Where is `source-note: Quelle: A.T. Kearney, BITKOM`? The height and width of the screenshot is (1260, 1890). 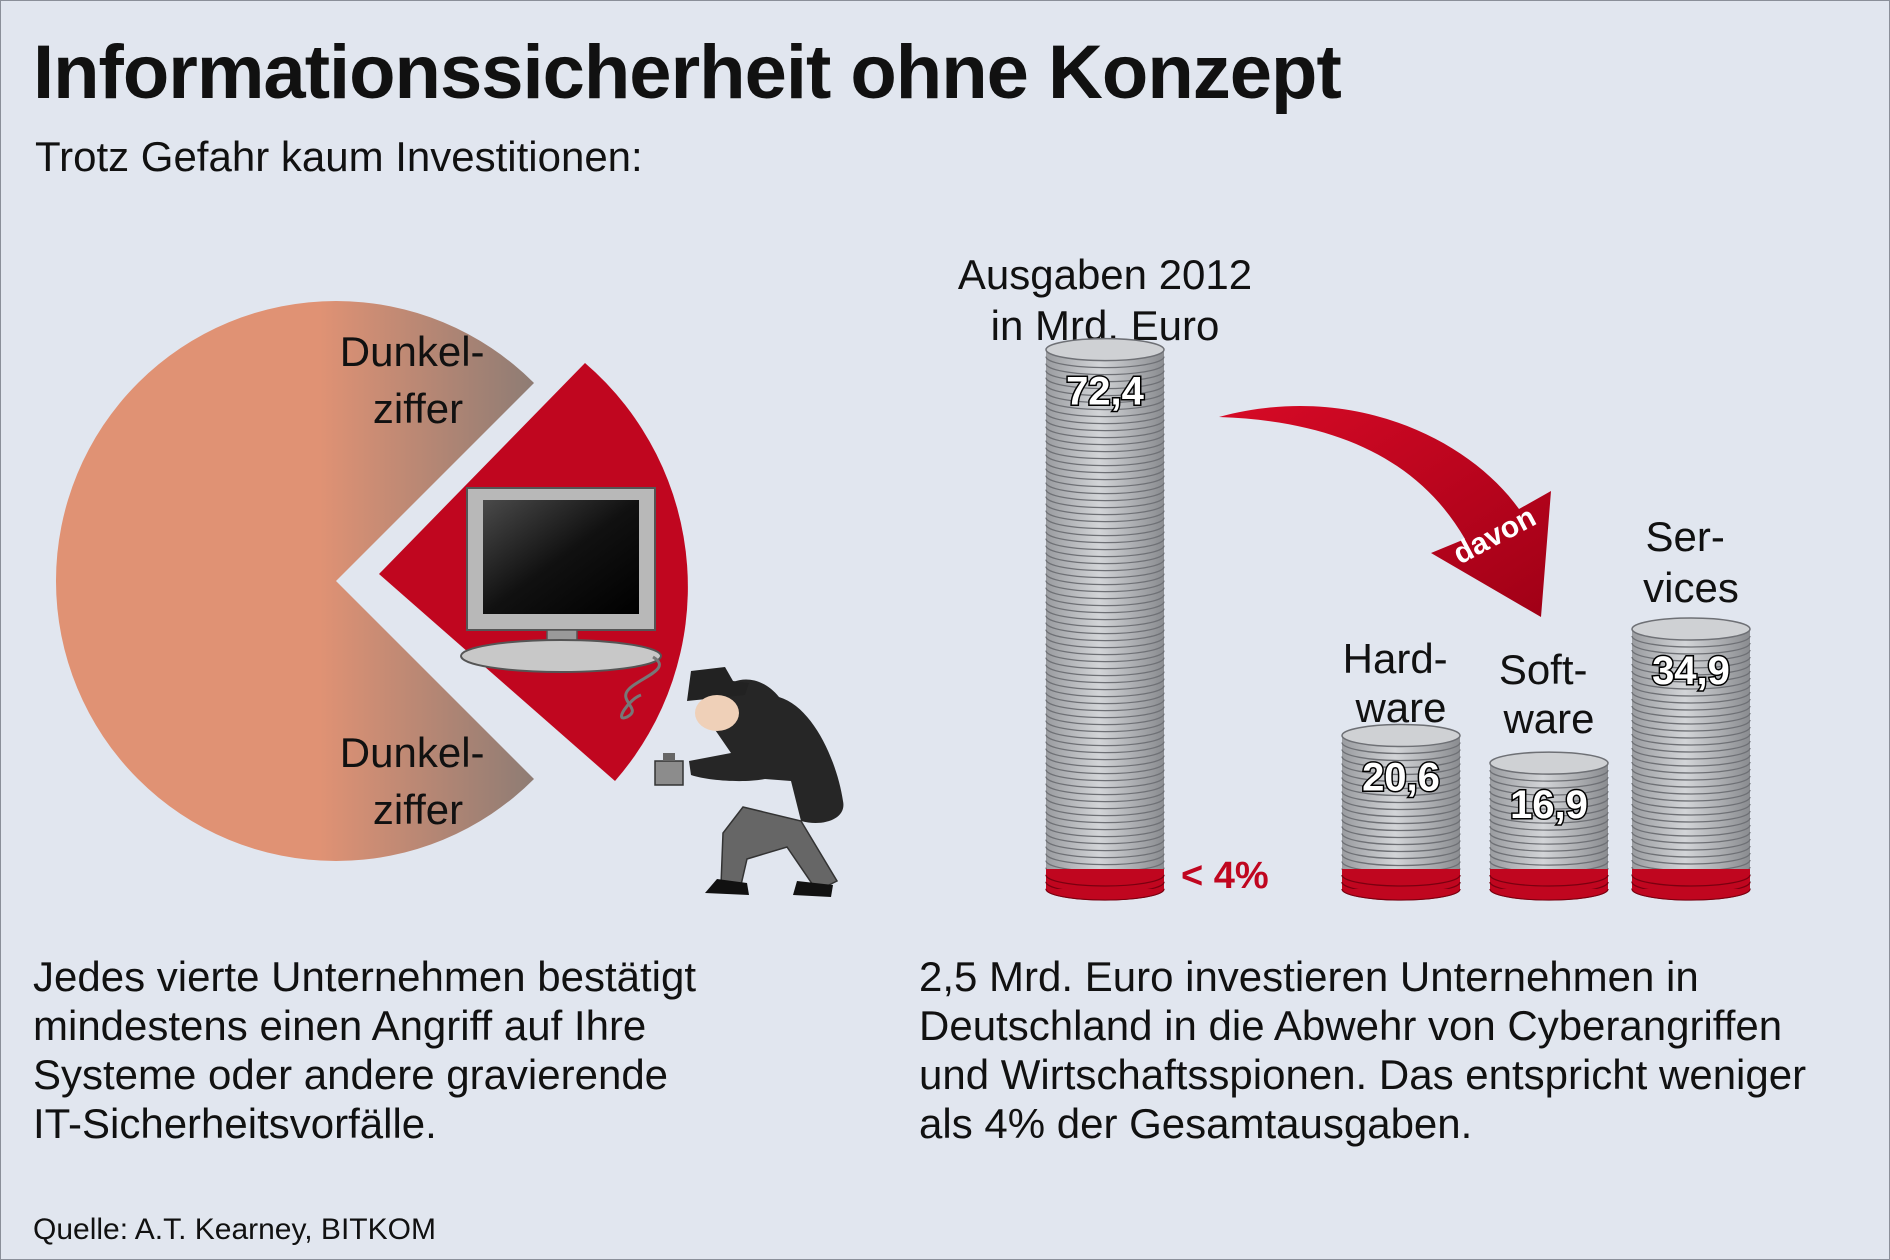 source-note: Quelle: A.T. Kearney, BITKOM is located at coordinates (234, 1229).